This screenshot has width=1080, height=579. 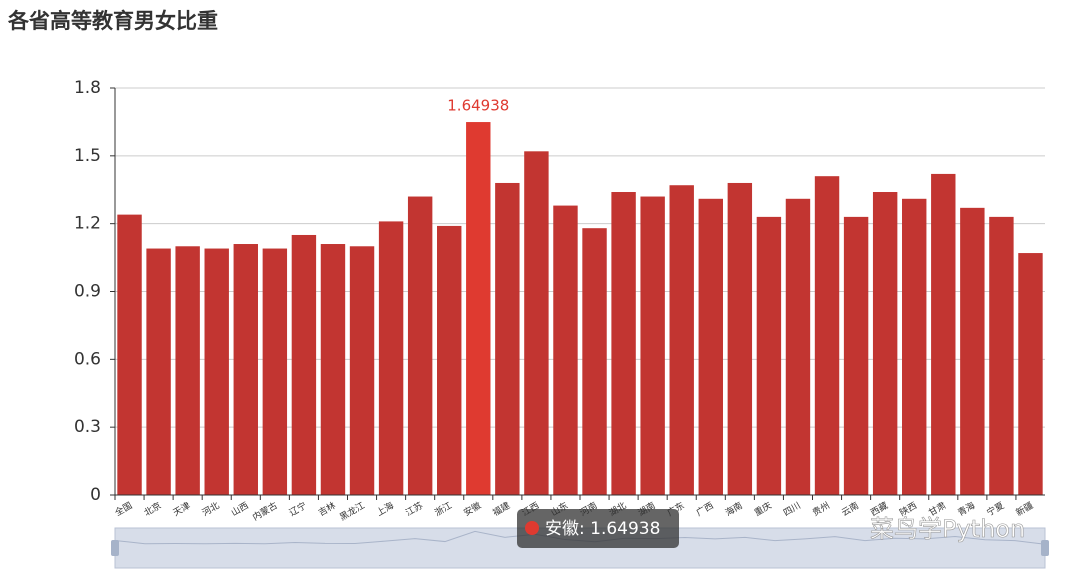 What do you see at coordinates (351, 511) in the screenshot?
I see `x-tick-label: 黑龙江` at bounding box center [351, 511].